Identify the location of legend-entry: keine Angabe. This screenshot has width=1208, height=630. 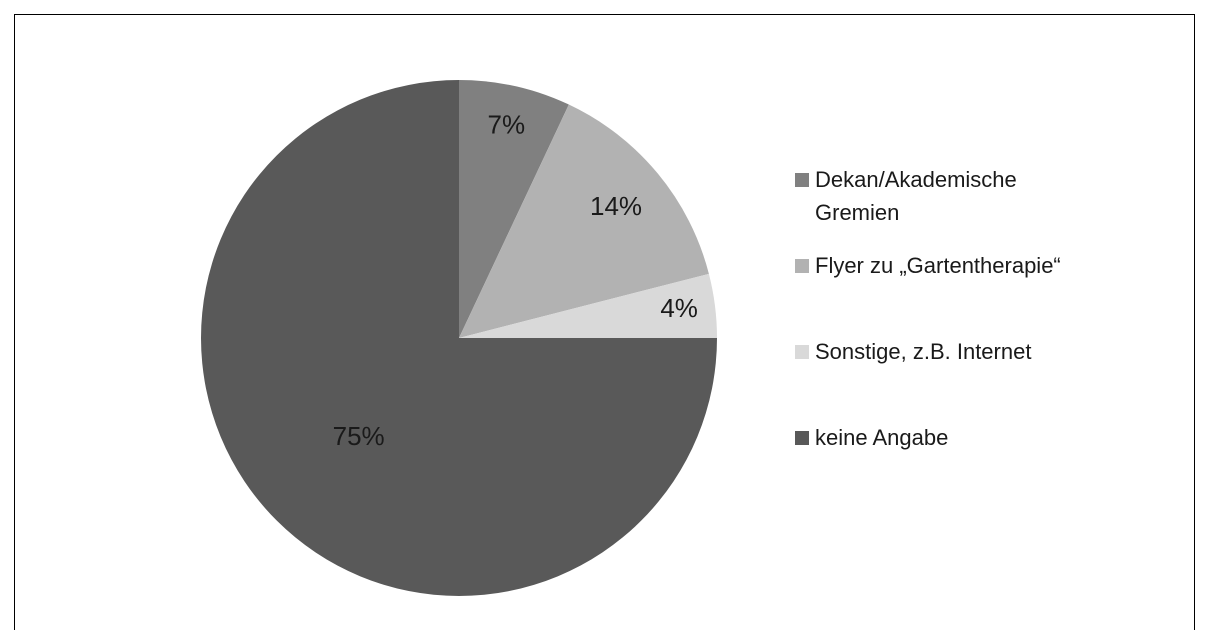
(936, 464).